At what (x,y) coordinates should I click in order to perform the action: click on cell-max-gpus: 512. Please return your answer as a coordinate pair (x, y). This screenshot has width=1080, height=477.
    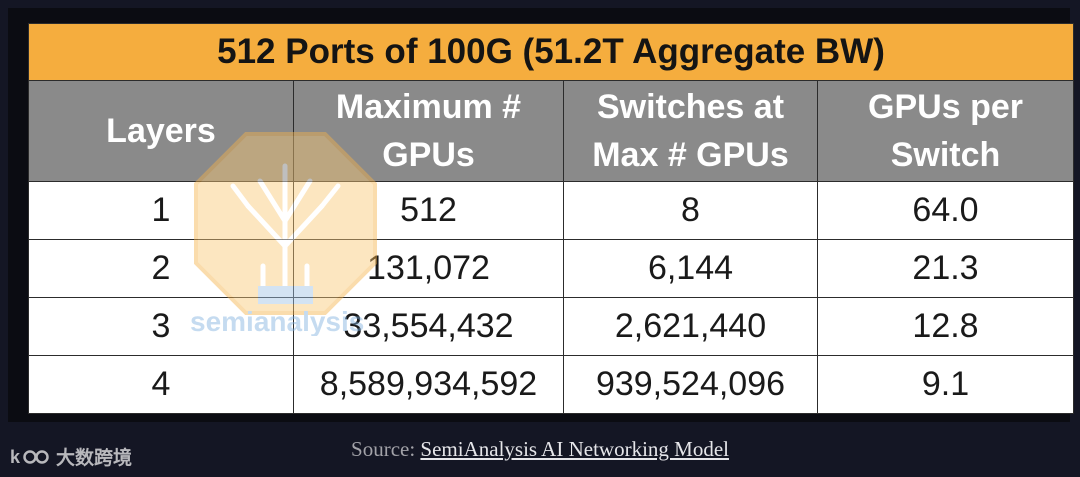
    Looking at the image, I should click on (428, 210).